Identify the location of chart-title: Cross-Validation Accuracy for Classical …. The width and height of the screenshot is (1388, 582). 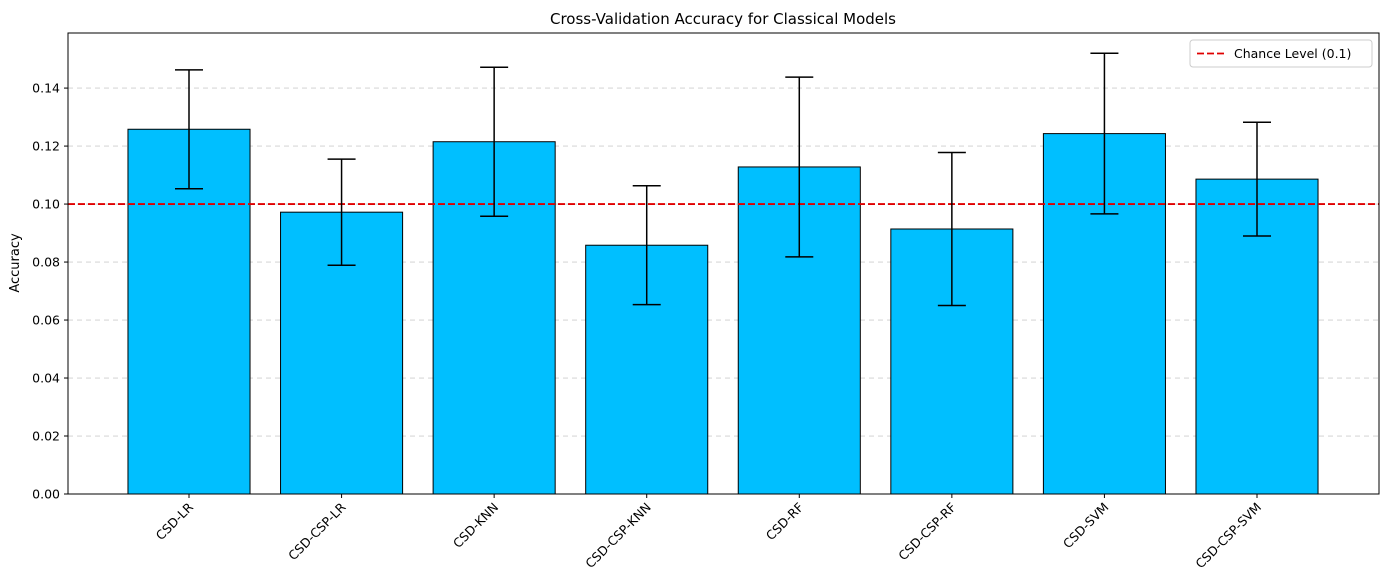
(723, 19).